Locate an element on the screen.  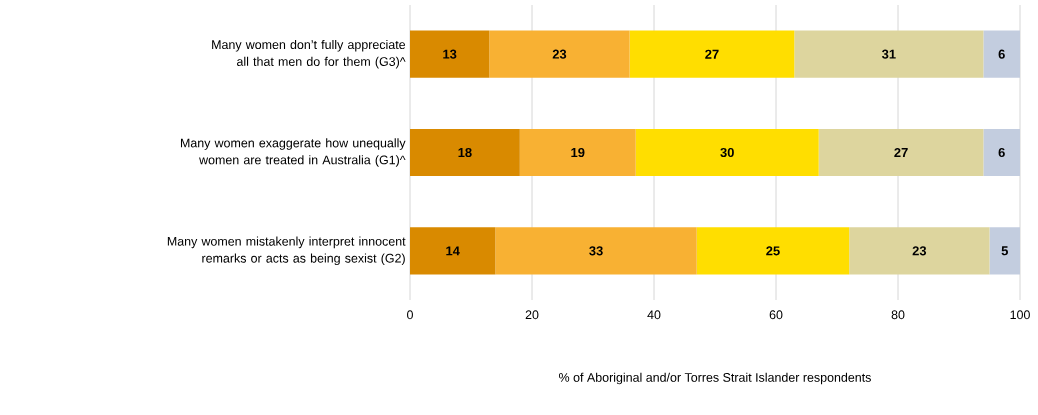
data-label: 25 is located at coordinates (773, 251).